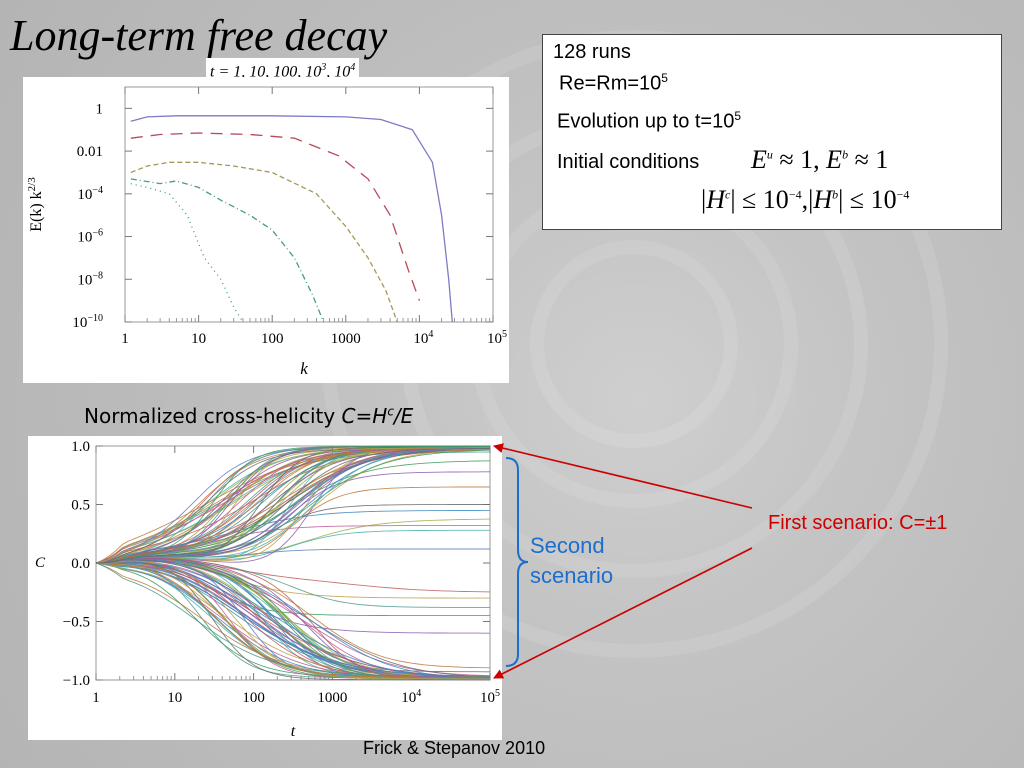 The height and width of the screenshot is (768, 1024). I want to click on y-tick-label: −0.5, so click(76, 623).